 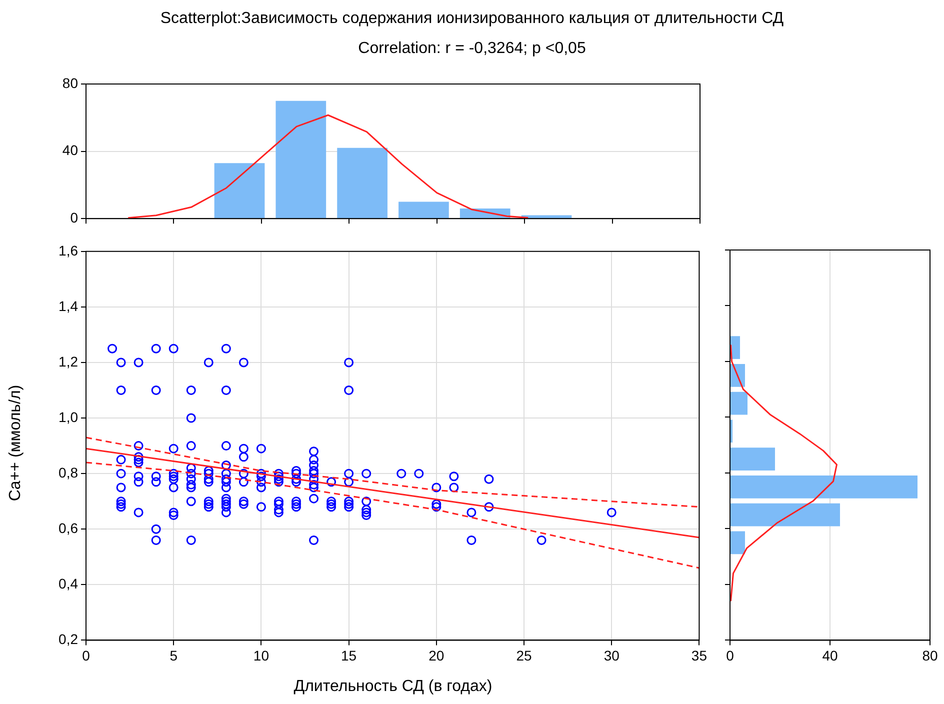 What do you see at coordinates (16, 444) in the screenshot?
I see `y-axis-title: Ca++ (ммоль/л)` at bounding box center [16, 444].